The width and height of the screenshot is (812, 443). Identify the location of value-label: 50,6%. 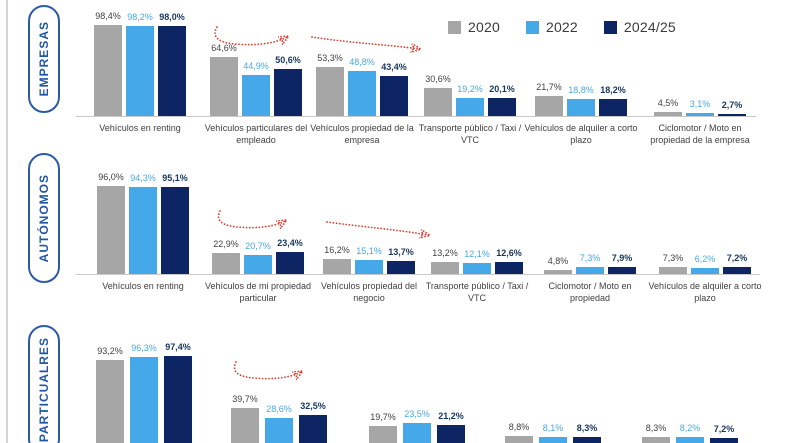
(288, 60).